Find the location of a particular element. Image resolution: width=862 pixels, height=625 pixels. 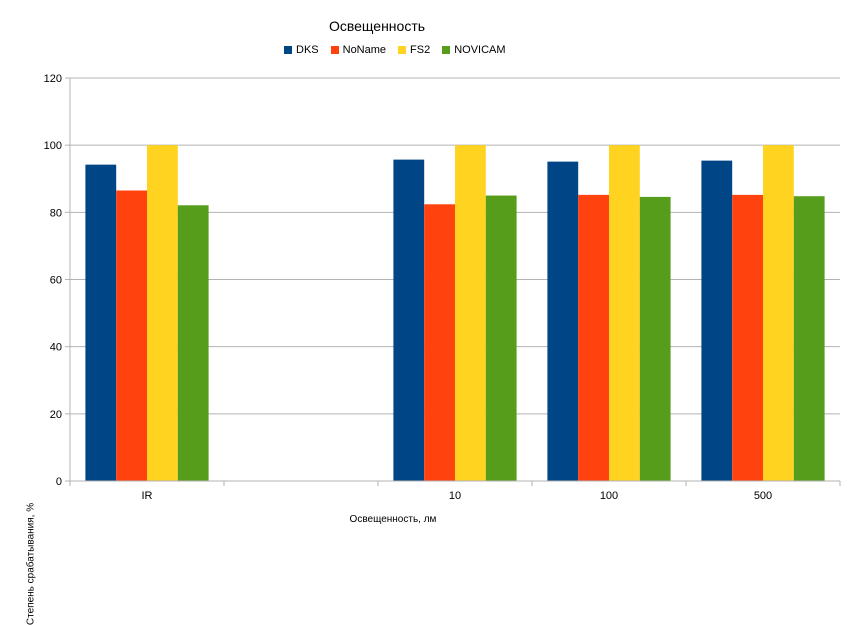

y-tick-label: 60 is located at coordinates (56, 281).